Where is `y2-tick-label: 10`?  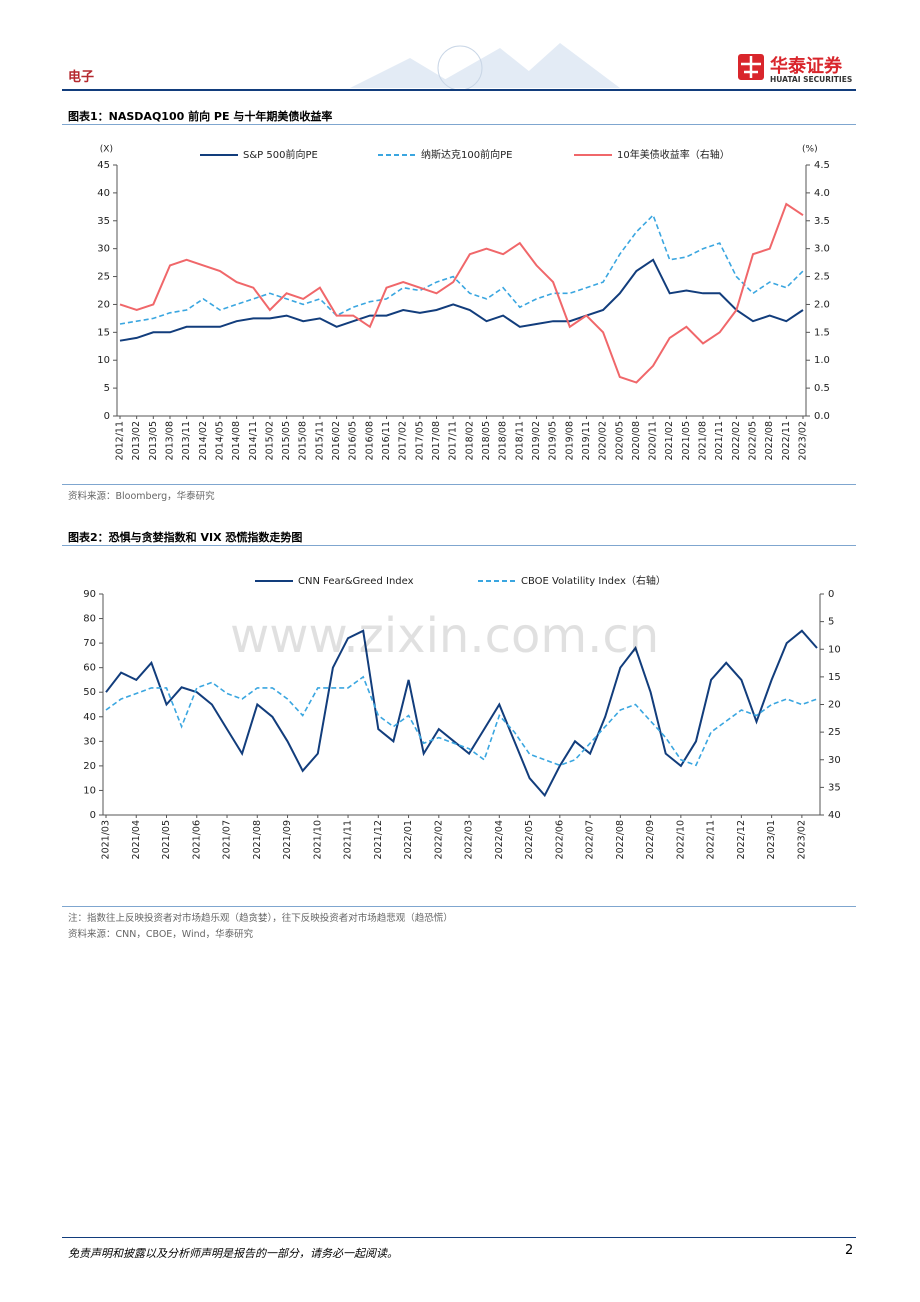 y2-tick-label: 10 is located at coordinates (834, 649).